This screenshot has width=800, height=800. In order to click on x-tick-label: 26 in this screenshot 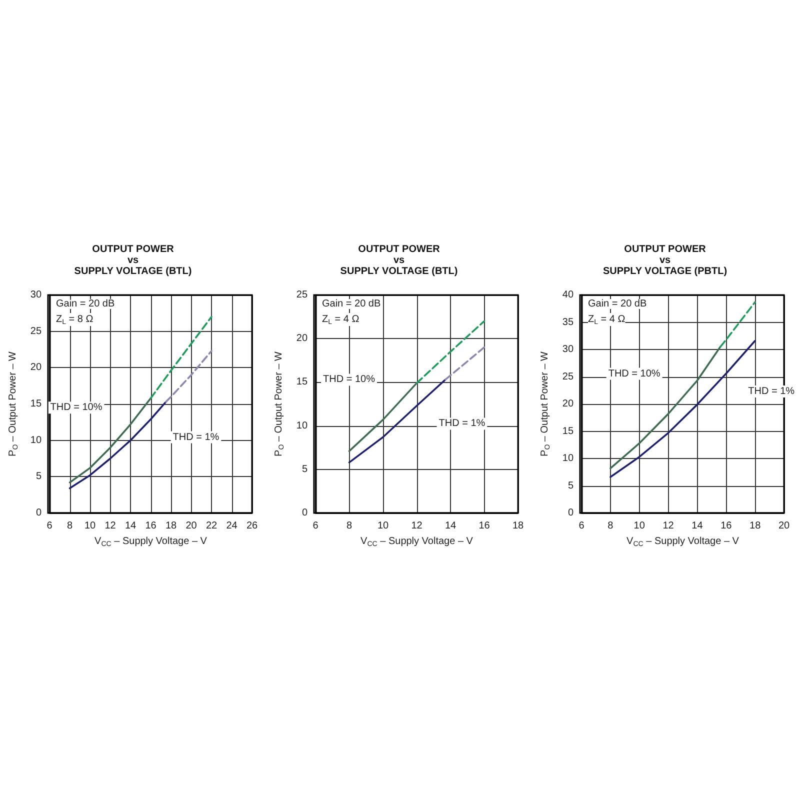, I will do `click(252, 526)`.